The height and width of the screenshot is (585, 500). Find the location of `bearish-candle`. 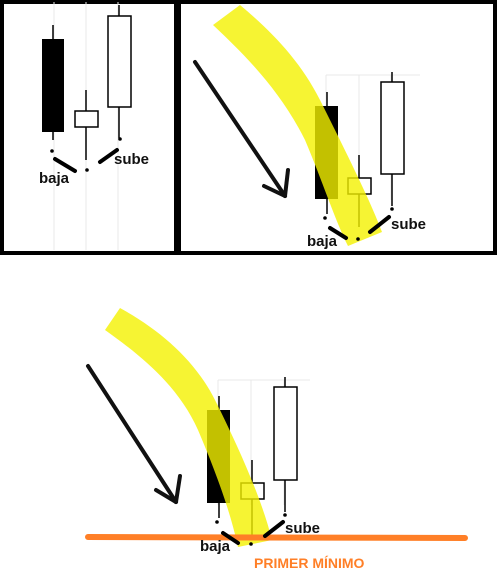

bearish-candle is located at coordinates (53, 82).